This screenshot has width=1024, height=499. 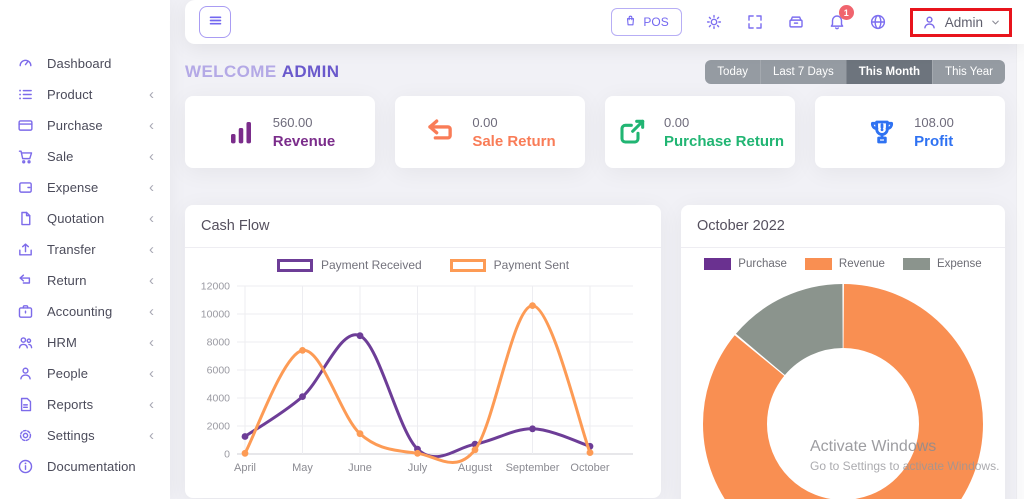 What do you see at coordinates (714, 22) in the screenshot?
I see `sun-icon` at bounding box center [714, 22].